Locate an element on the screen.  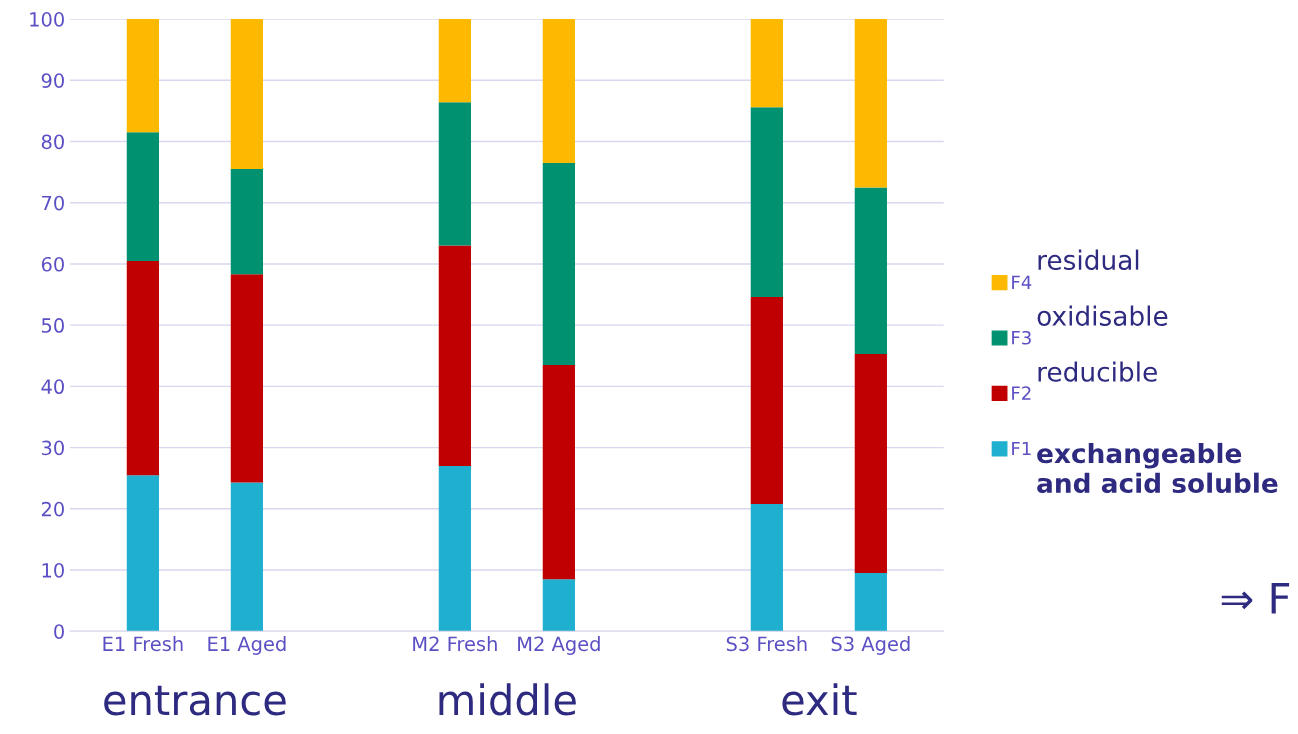
legend-label: F4 is located at coordinates (1022, 282).